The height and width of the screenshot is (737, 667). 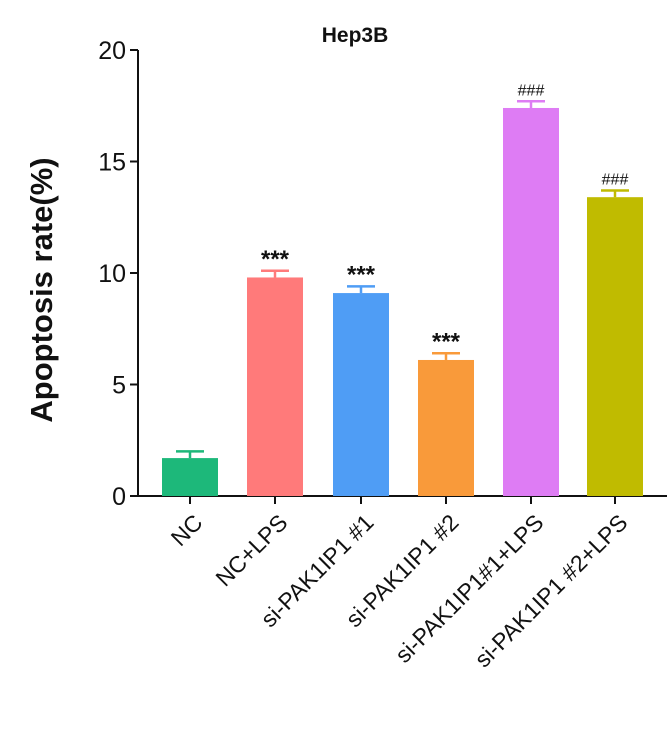 I want to click on y-tick-label: 15, so click(x=112, y=163).